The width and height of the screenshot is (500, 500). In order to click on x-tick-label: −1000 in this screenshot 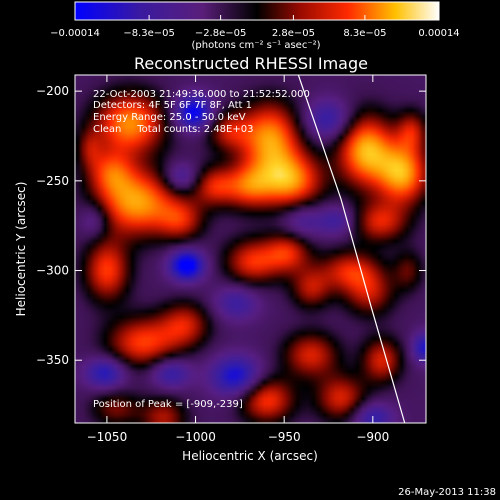, I will do `click(195, 437)`.